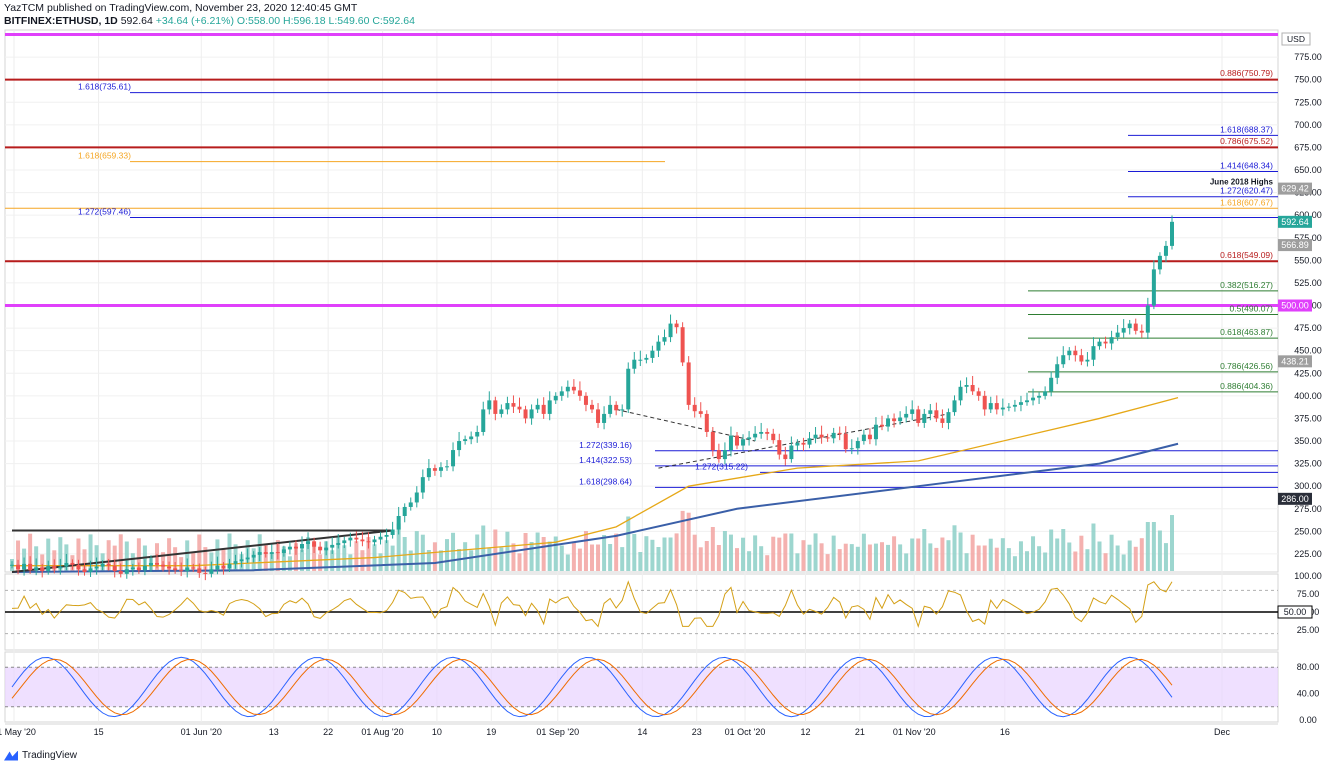  What do you see at coordinates (1295, 612) in the screenshot?
I see `rsi-50-badge` at bounding box center [1295, 612].